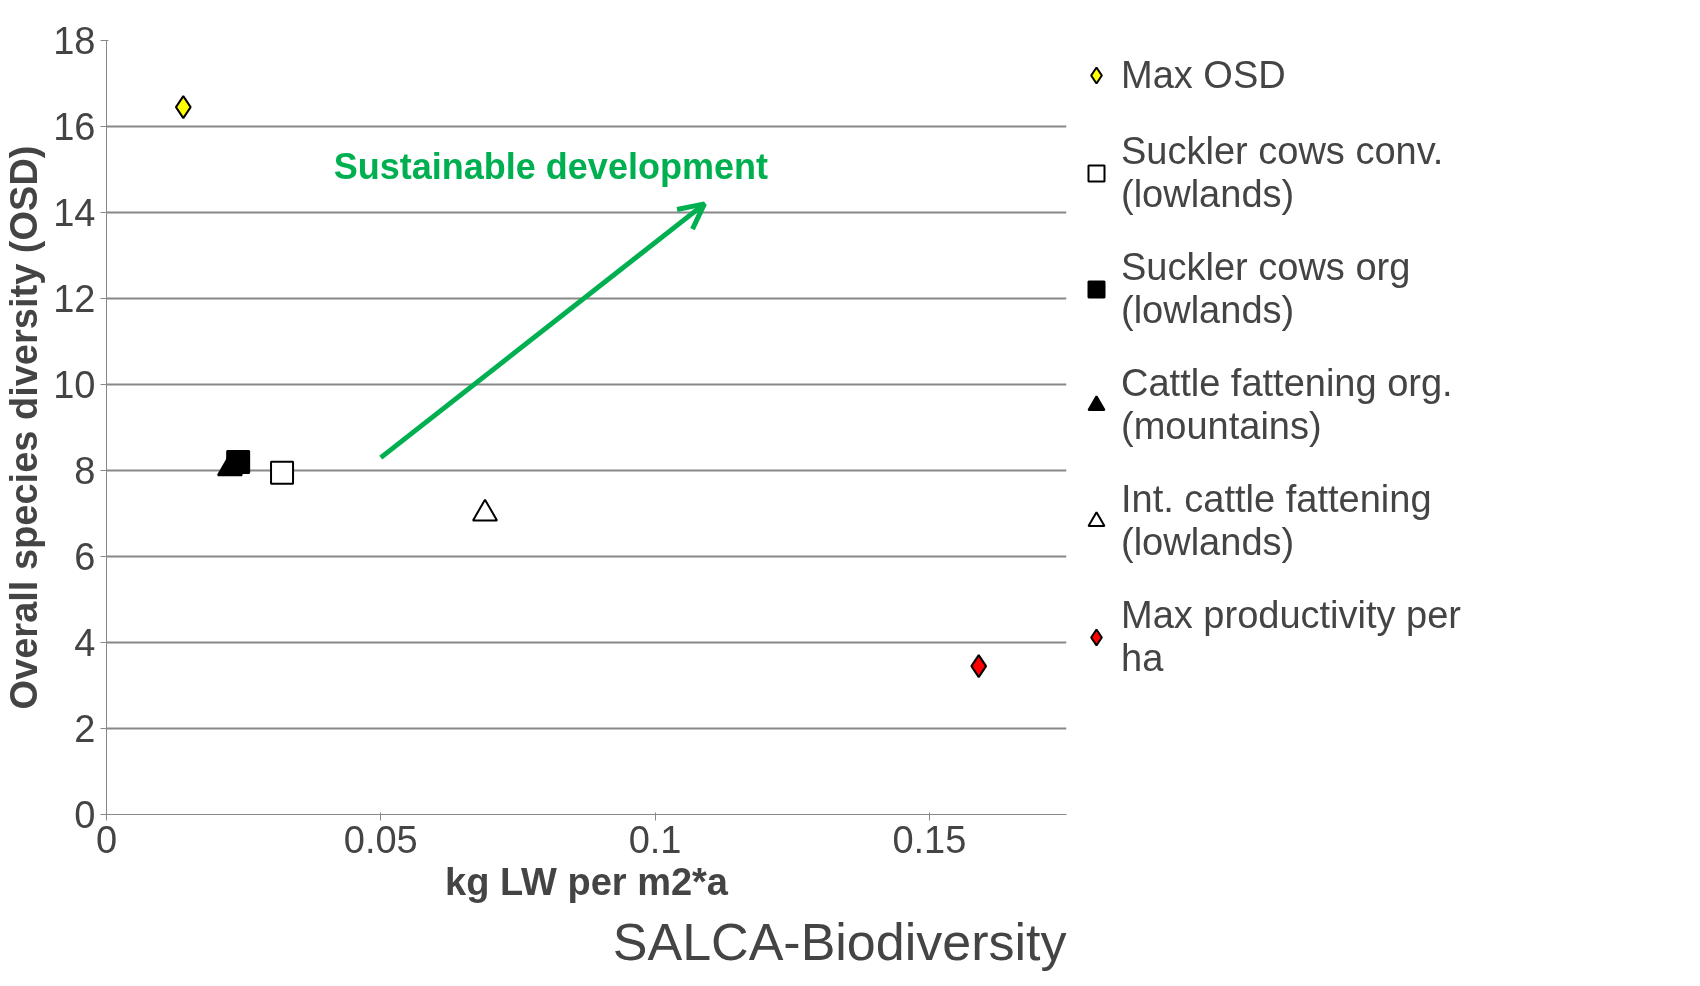 The image size is (1700, 986). I want to click on y-tick-label: 8, so click(85, 471).